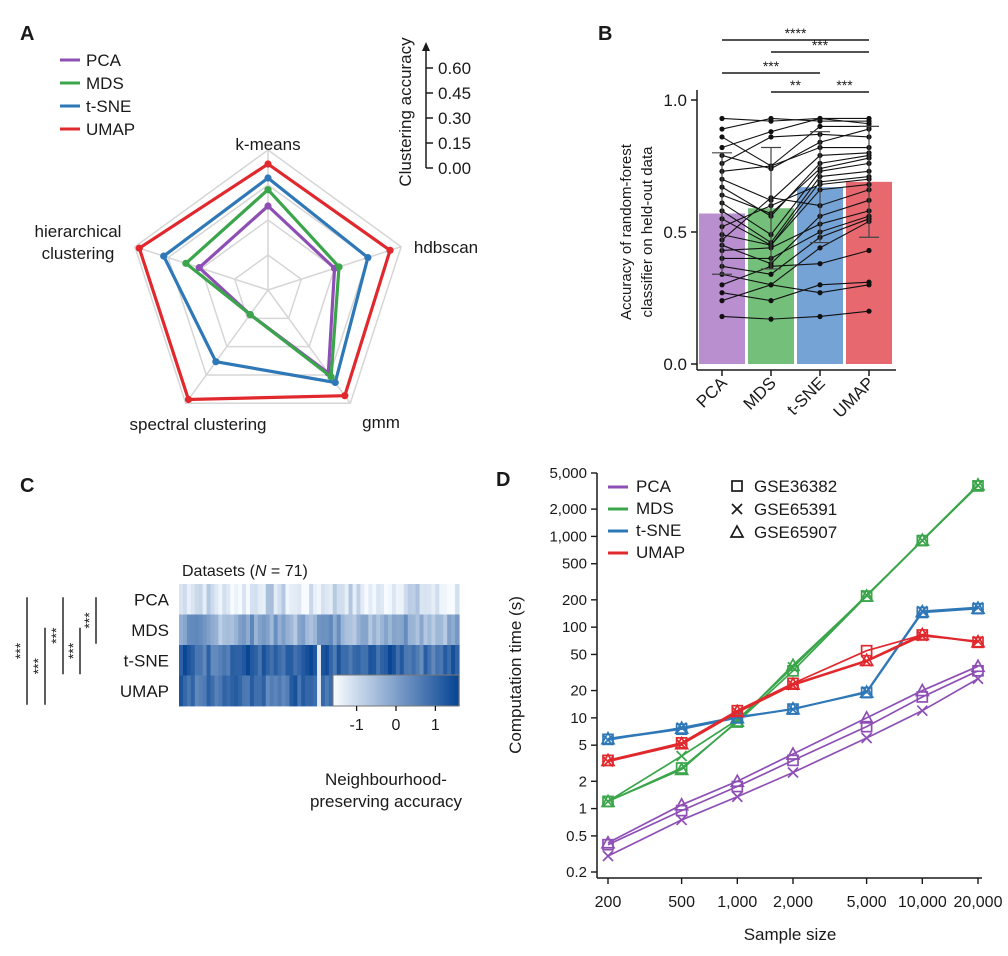 The image size is (1008, 956). Describe the element at coordinates (574, 564) in the screenshot. I see `y-tick-label: 500` at that location.